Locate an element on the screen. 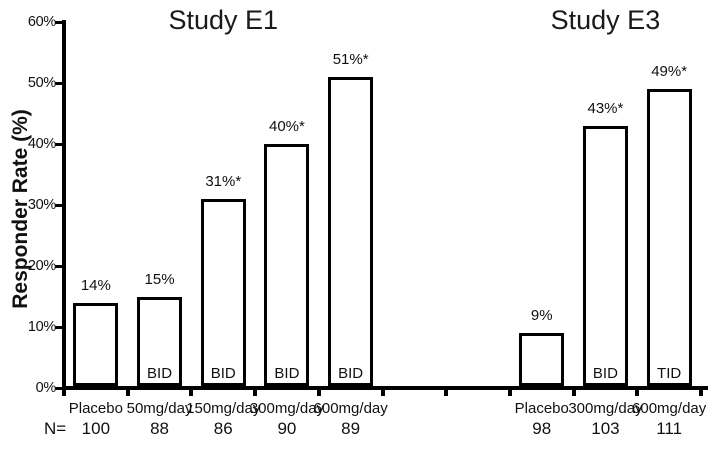 This screenshot has height=452, width=722. bar-study-e3-300mg-day is located at coordinates (605, 255).